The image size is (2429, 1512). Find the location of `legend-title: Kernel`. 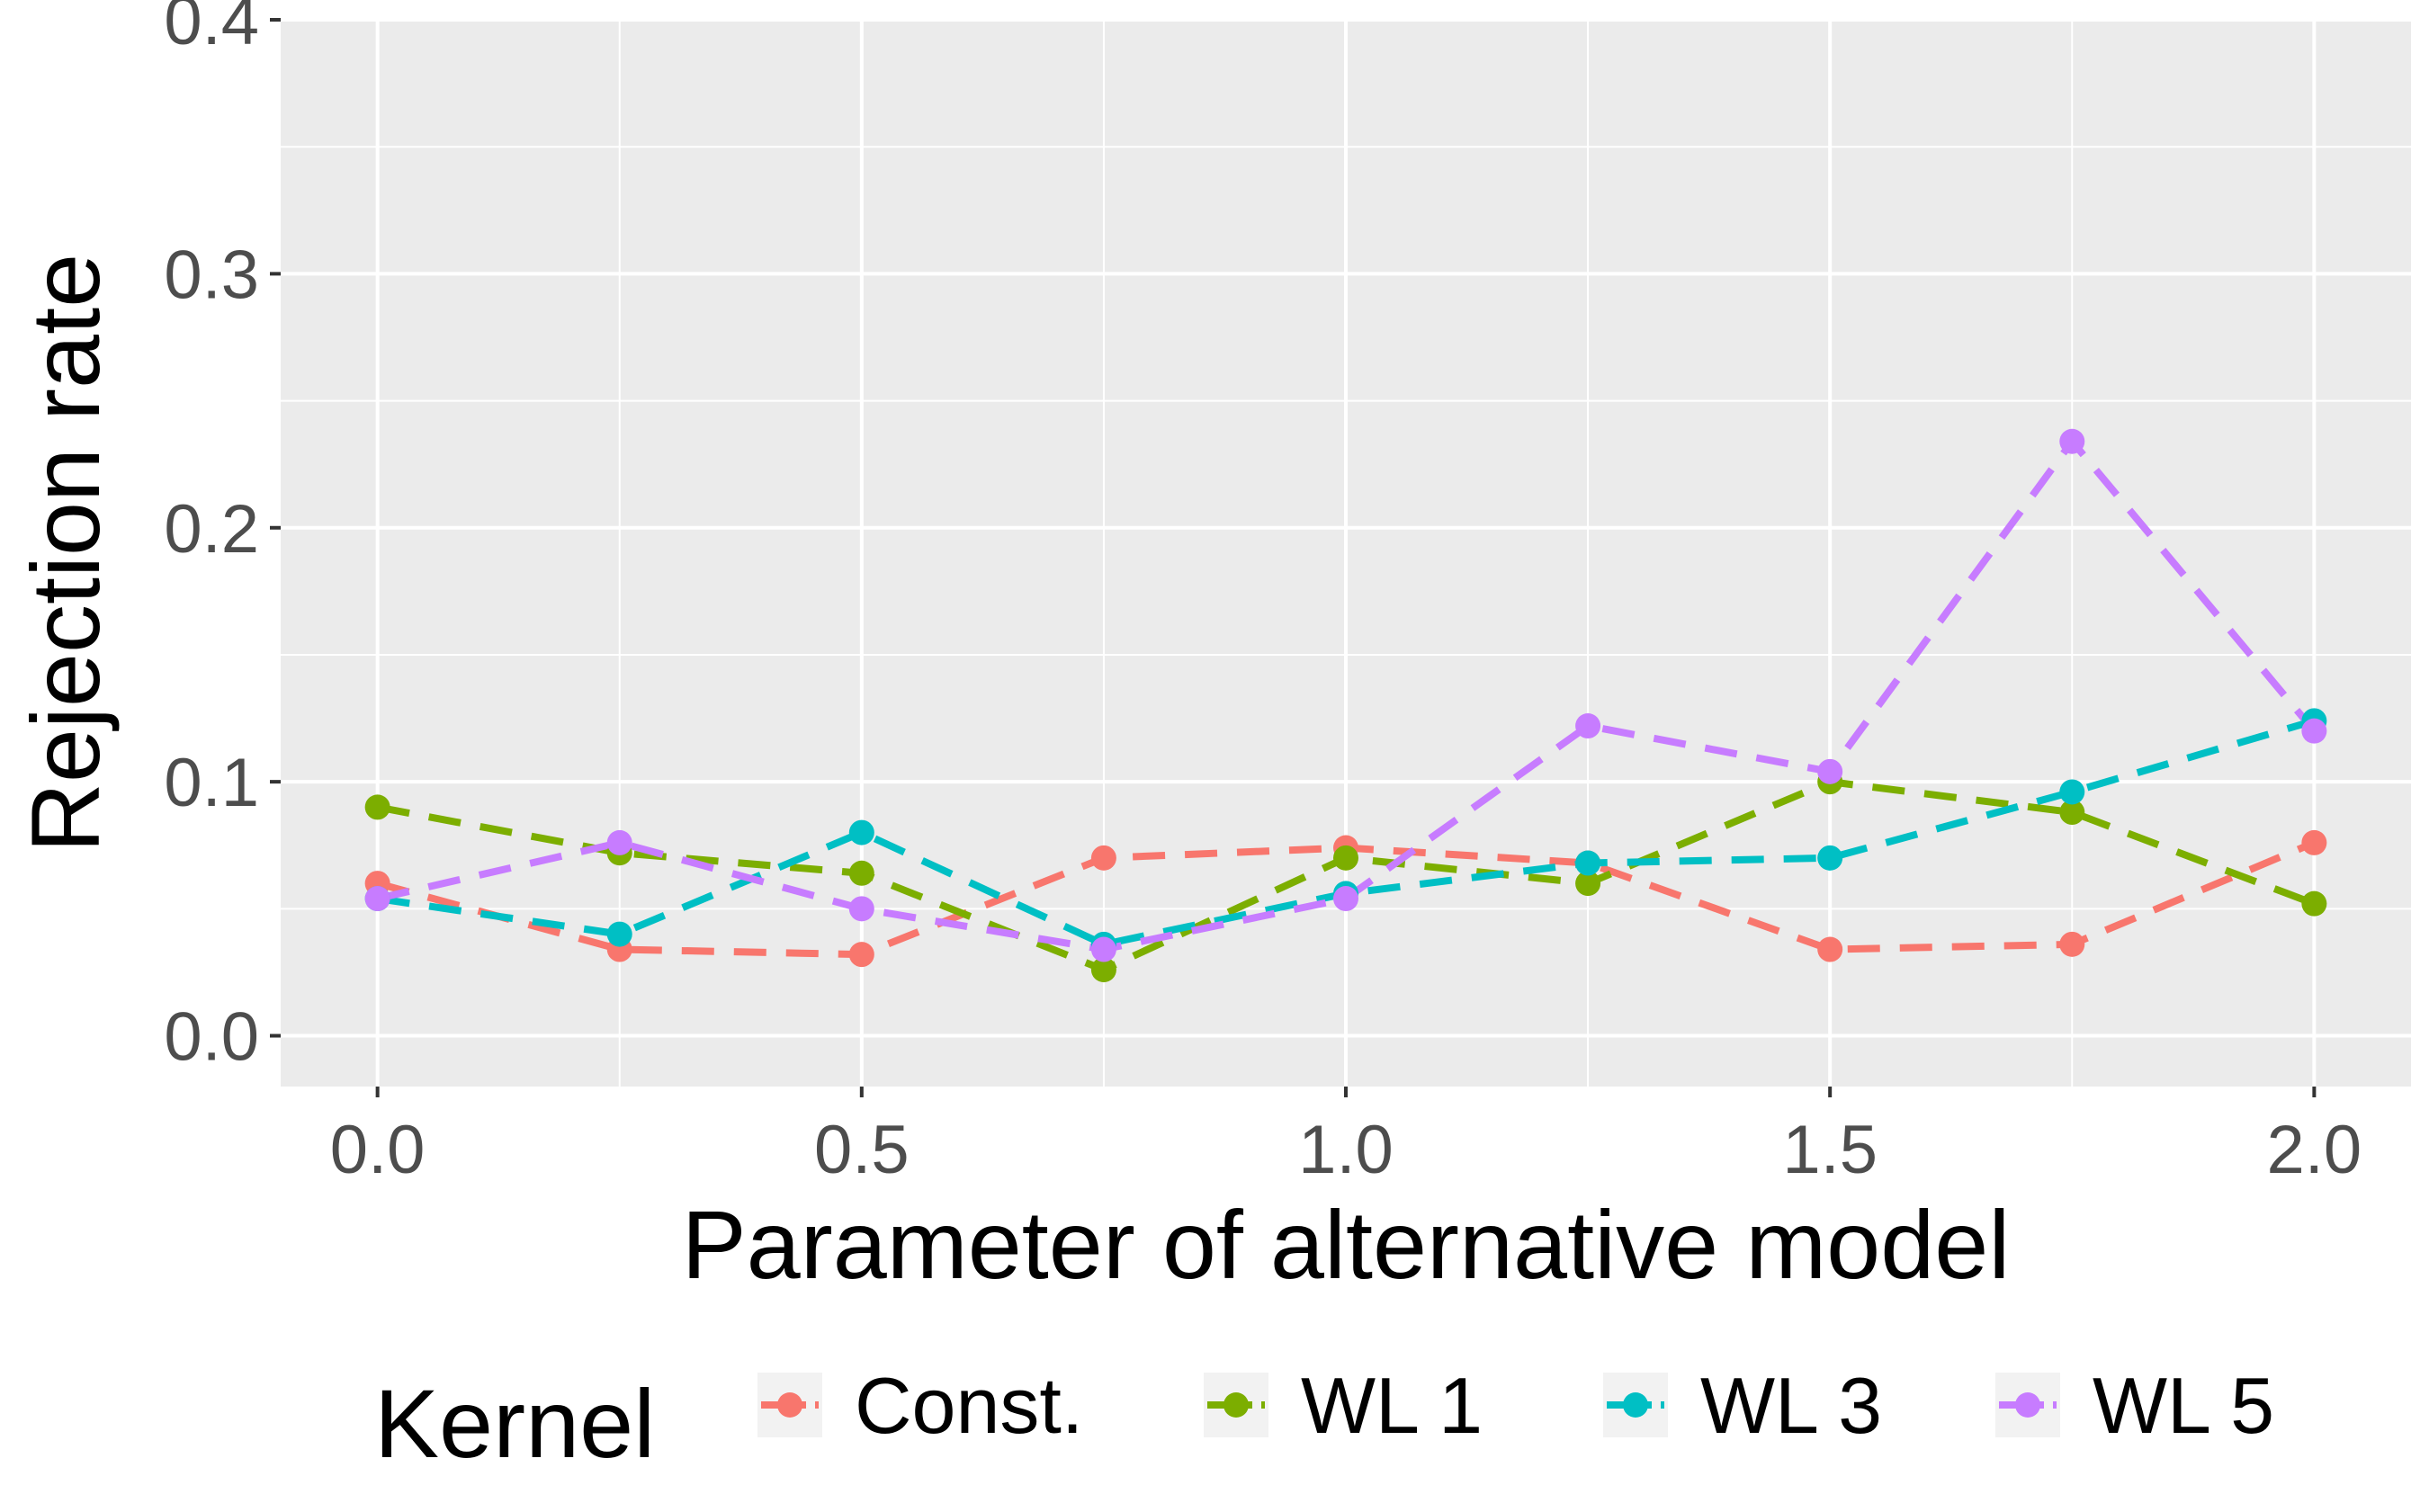

legend-title: Kernel is located at coordinates (514, 1423).